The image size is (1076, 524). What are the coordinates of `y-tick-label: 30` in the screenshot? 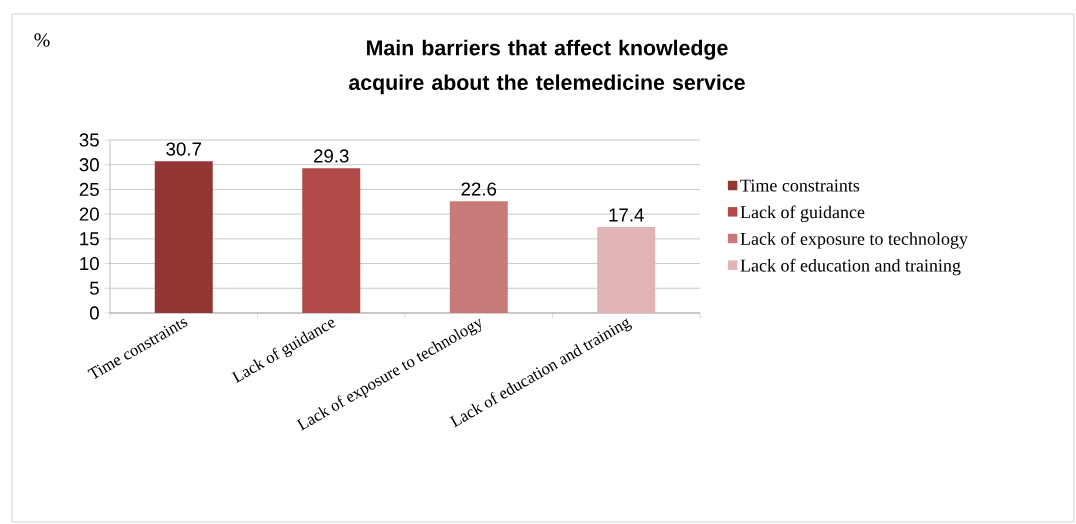 It's located at (89, 165).